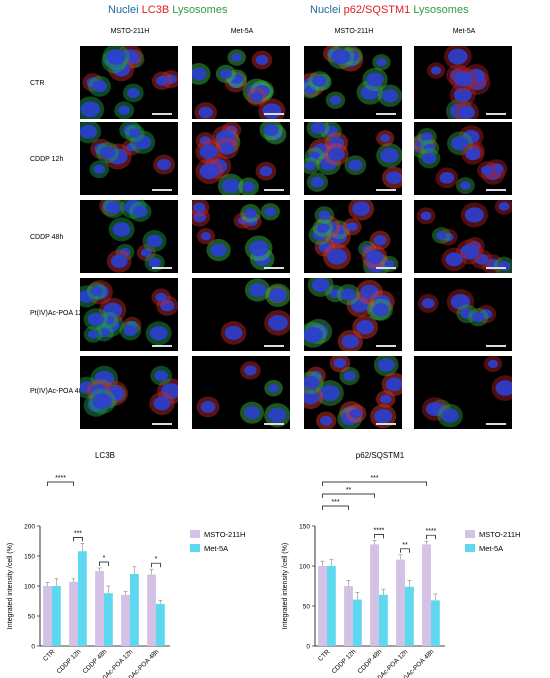 Image resolution: width=550 pixels, height=678 pixels. Describe the element at coordinates (37, 83) in the screenshot. I see `row-label: CTR` at that location.